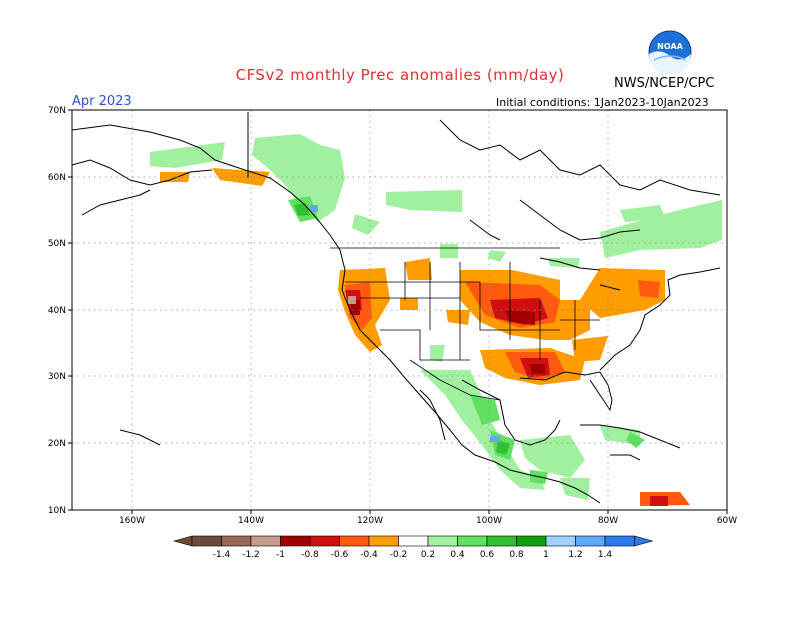 This screenshot has width=800, height=618. Describe the element at coordinates (57, 111) in the screenshot. I see `lat-label: 70N` at that location.